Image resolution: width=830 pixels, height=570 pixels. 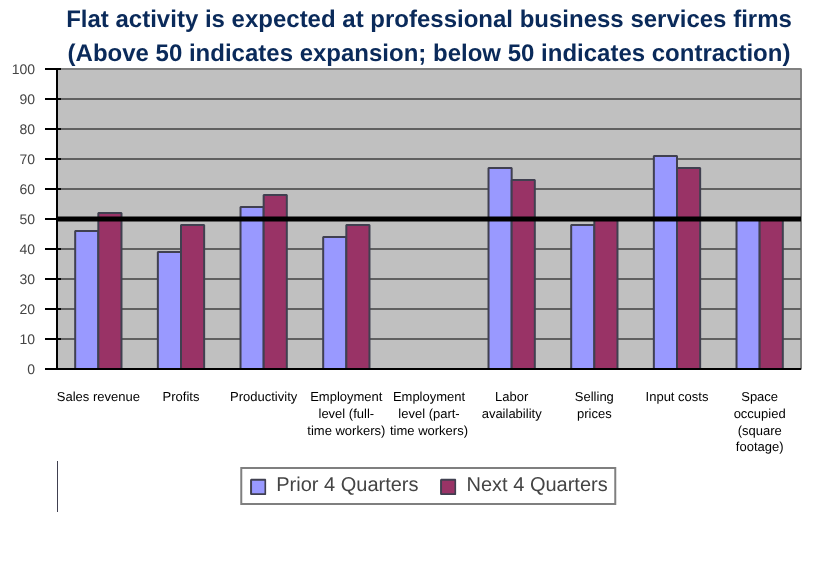 I want to click on legend-label: Next 4 Quarters, so click(x=537, y=486).